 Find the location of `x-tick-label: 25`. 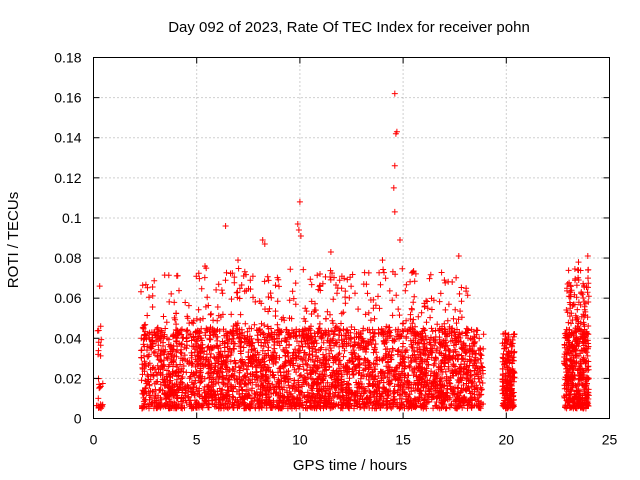

x-tick-label: 25 is located at coordinates (610, 440).